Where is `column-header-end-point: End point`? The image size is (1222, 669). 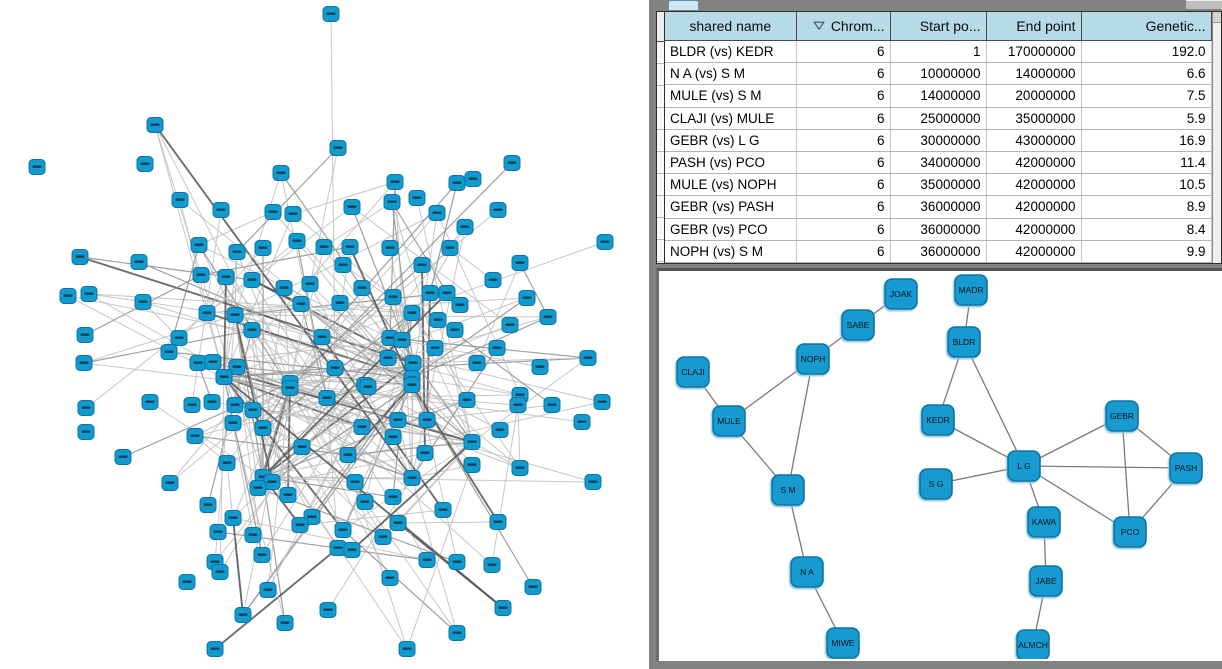 column-header-end-point: End point is located at coordinates (1034, 26).